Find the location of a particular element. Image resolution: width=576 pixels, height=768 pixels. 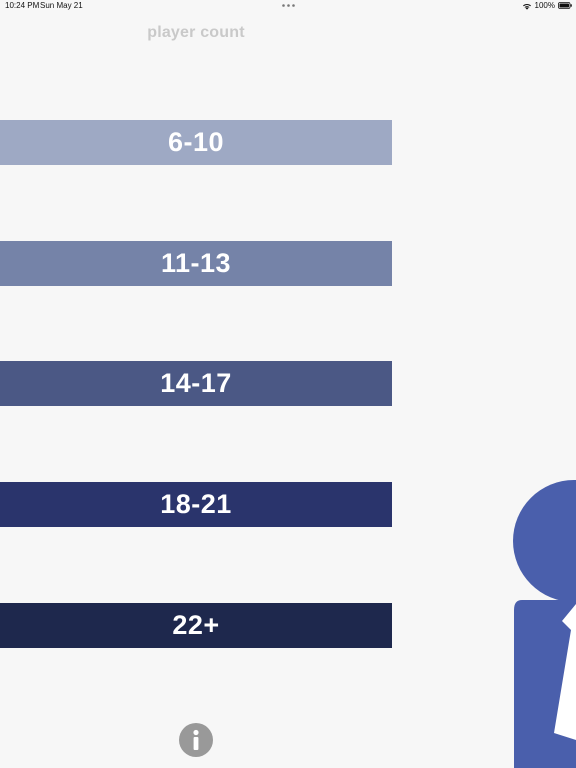

player-count-option-14-17: 14-17 is located at coordinates (196, 383).